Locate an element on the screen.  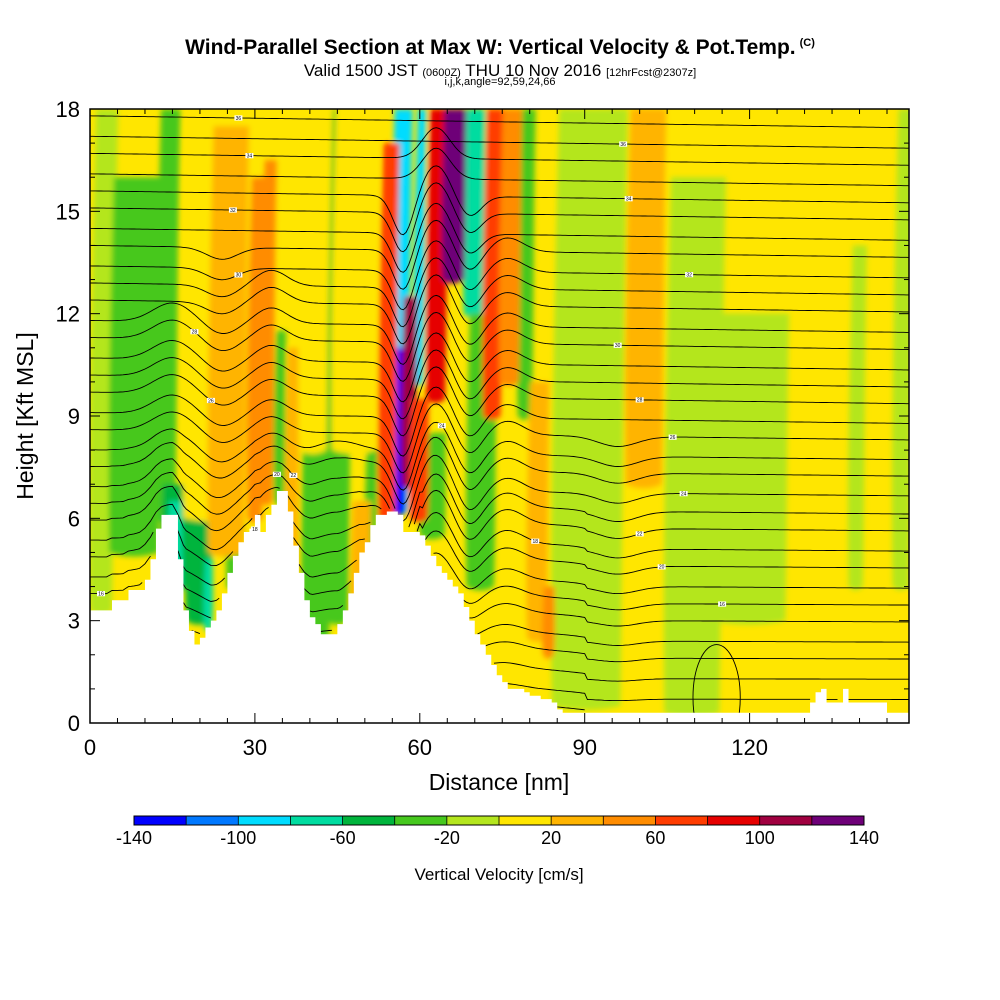
x-tick-label: 60 is located at coordinates (420, 747).